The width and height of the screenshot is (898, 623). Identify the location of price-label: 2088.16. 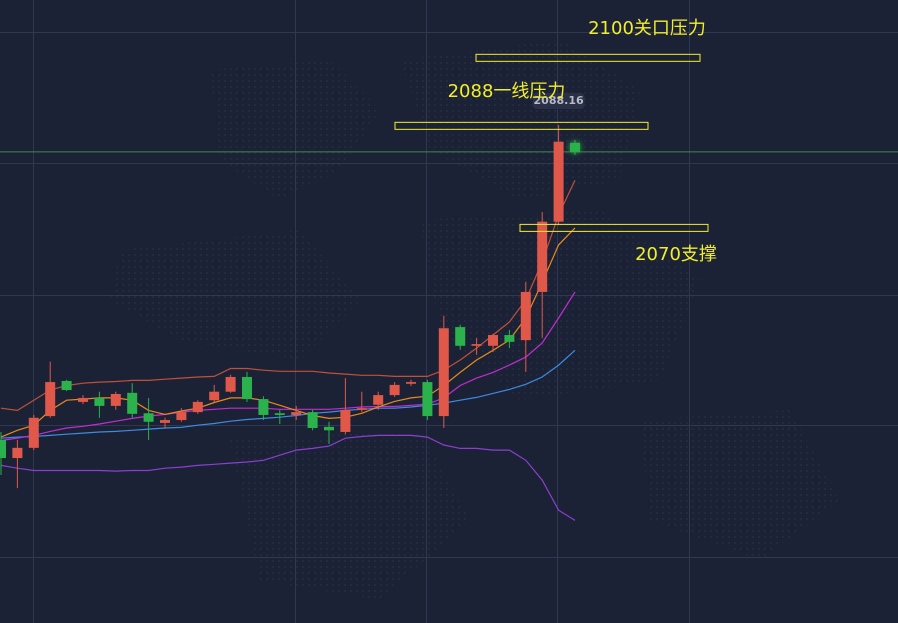
(559, 100).